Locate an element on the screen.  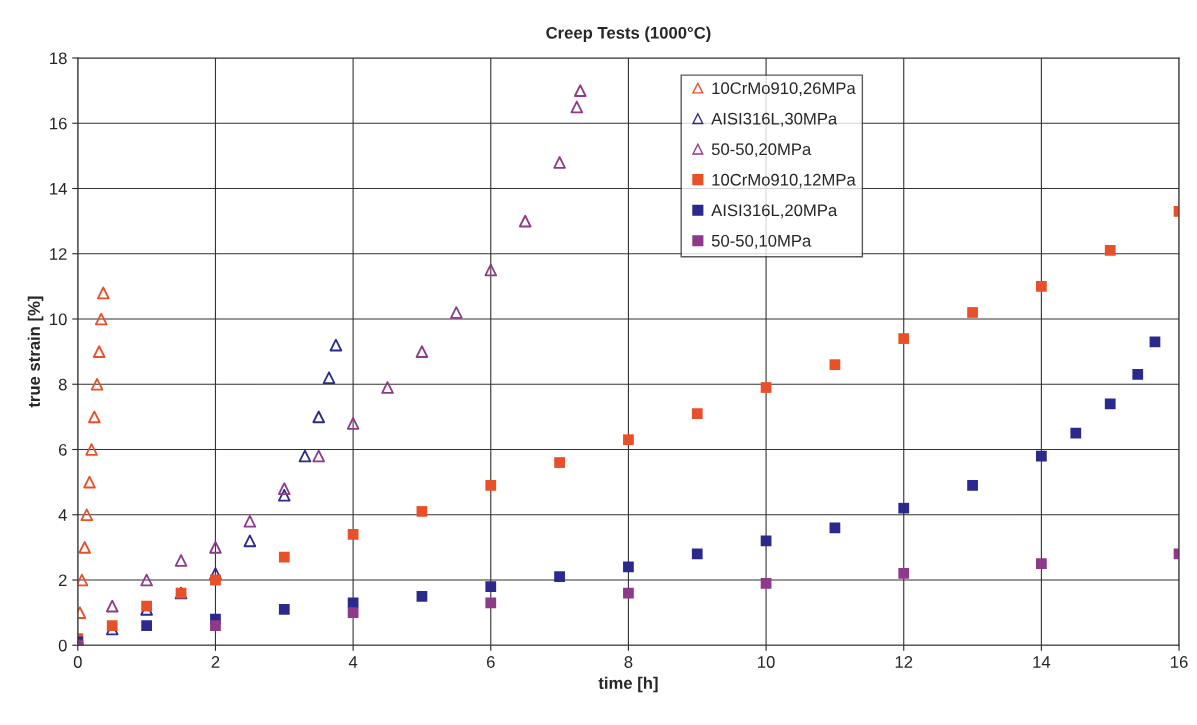
chart-title: Creep Tests (1000°C) is located at coordinates (628, 34).